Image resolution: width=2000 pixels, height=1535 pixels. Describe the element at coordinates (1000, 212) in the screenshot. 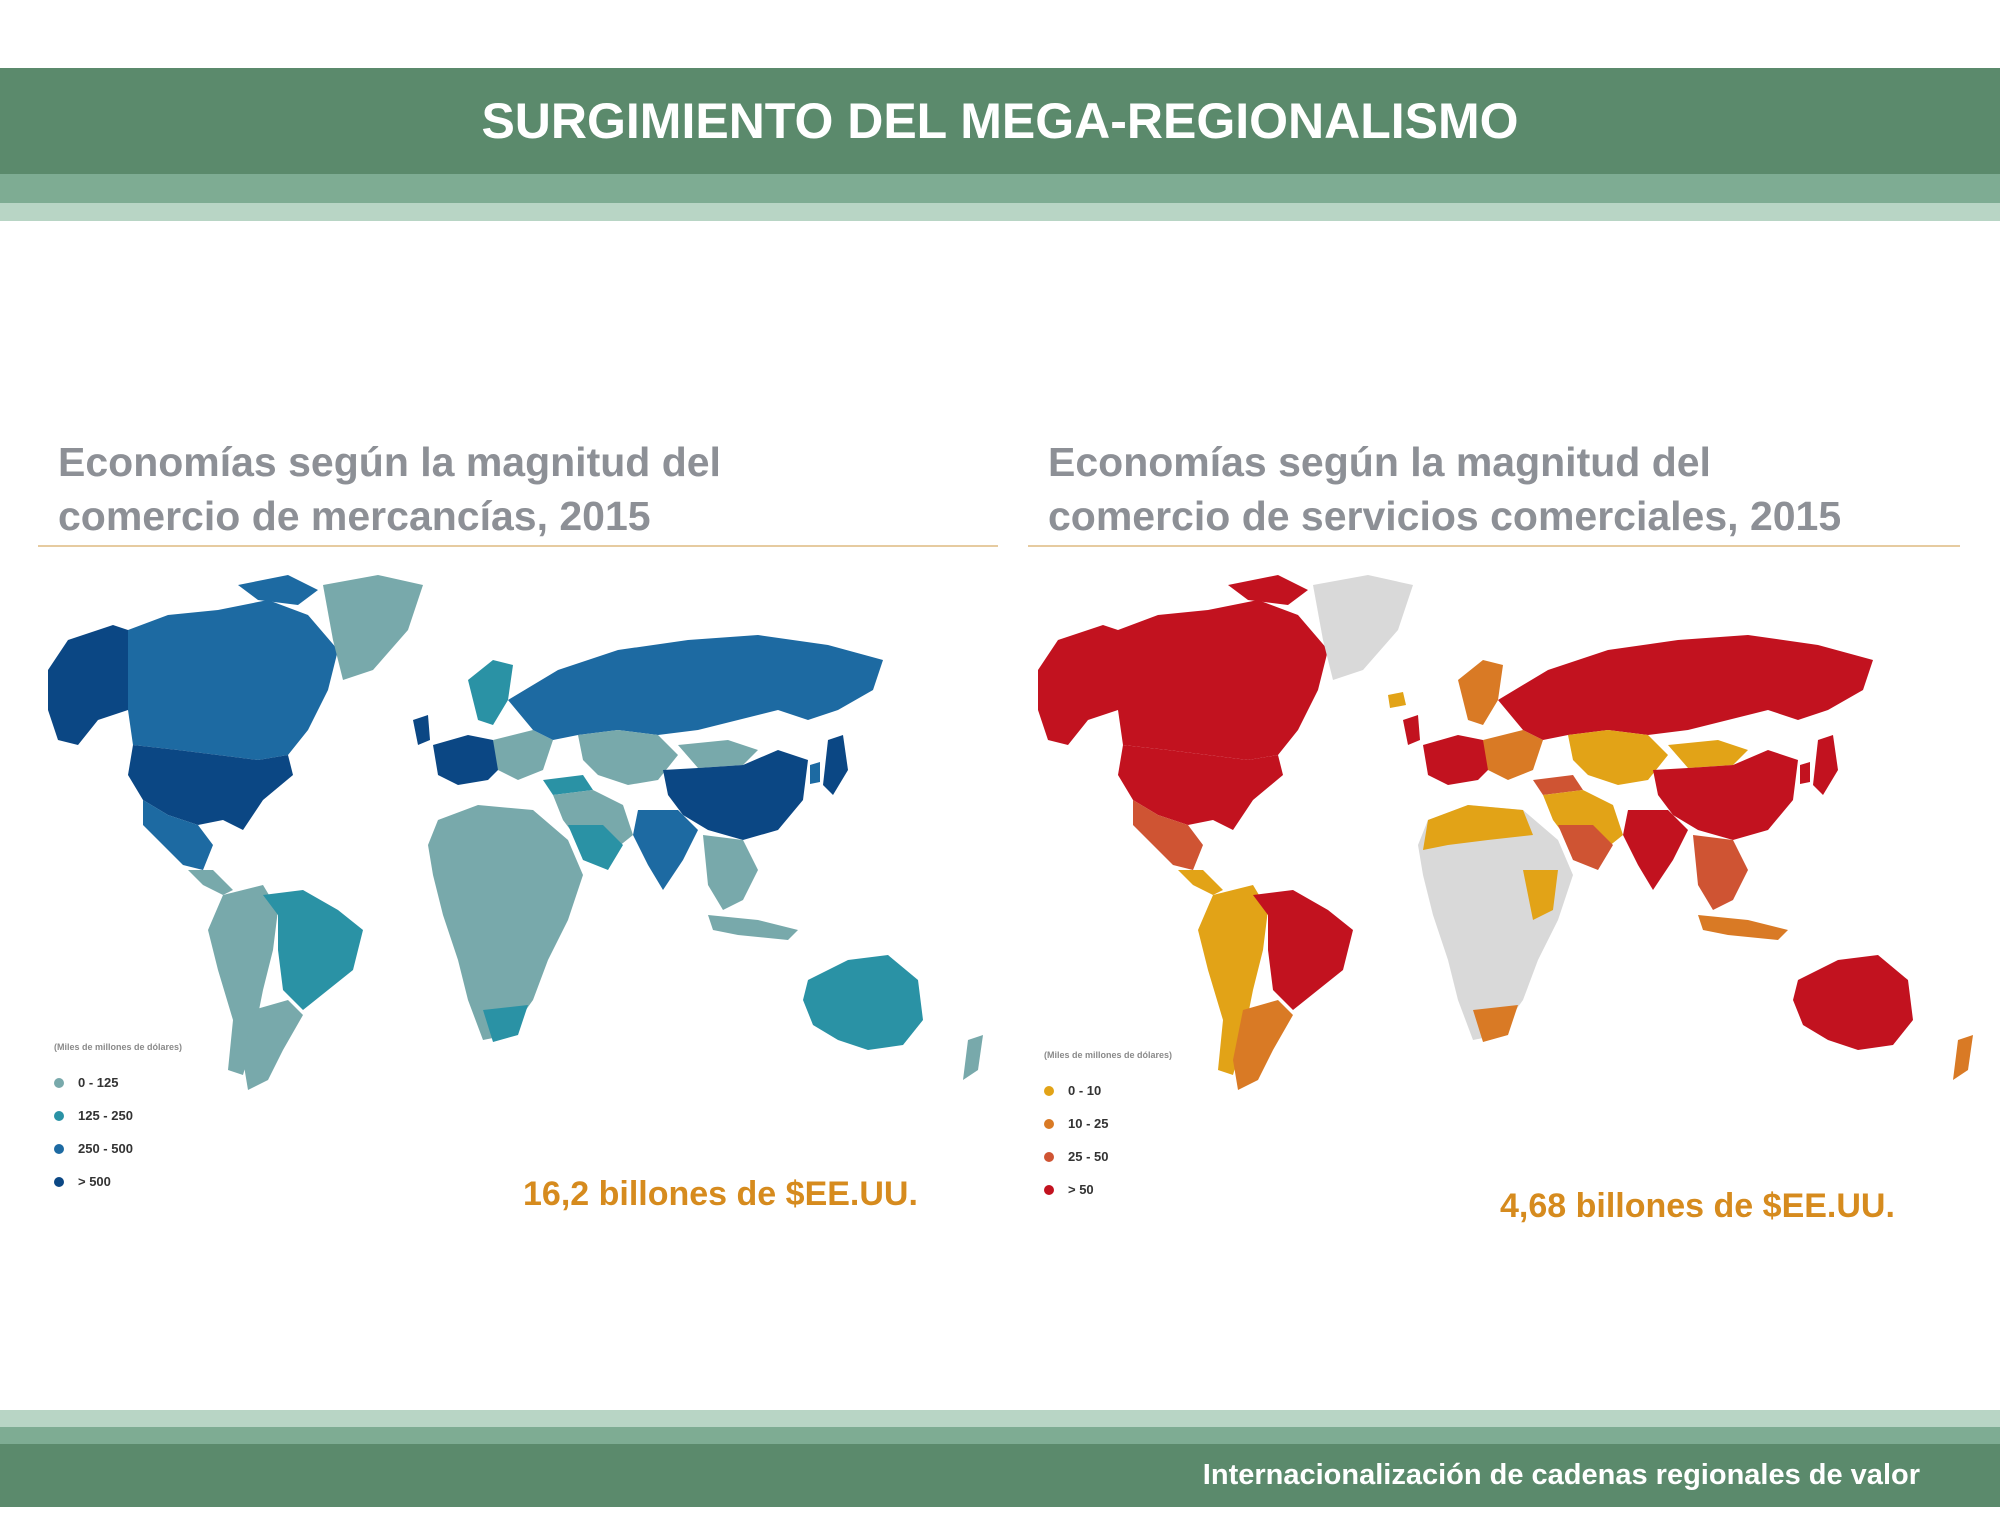

I see `header-stripe-light` at that location.